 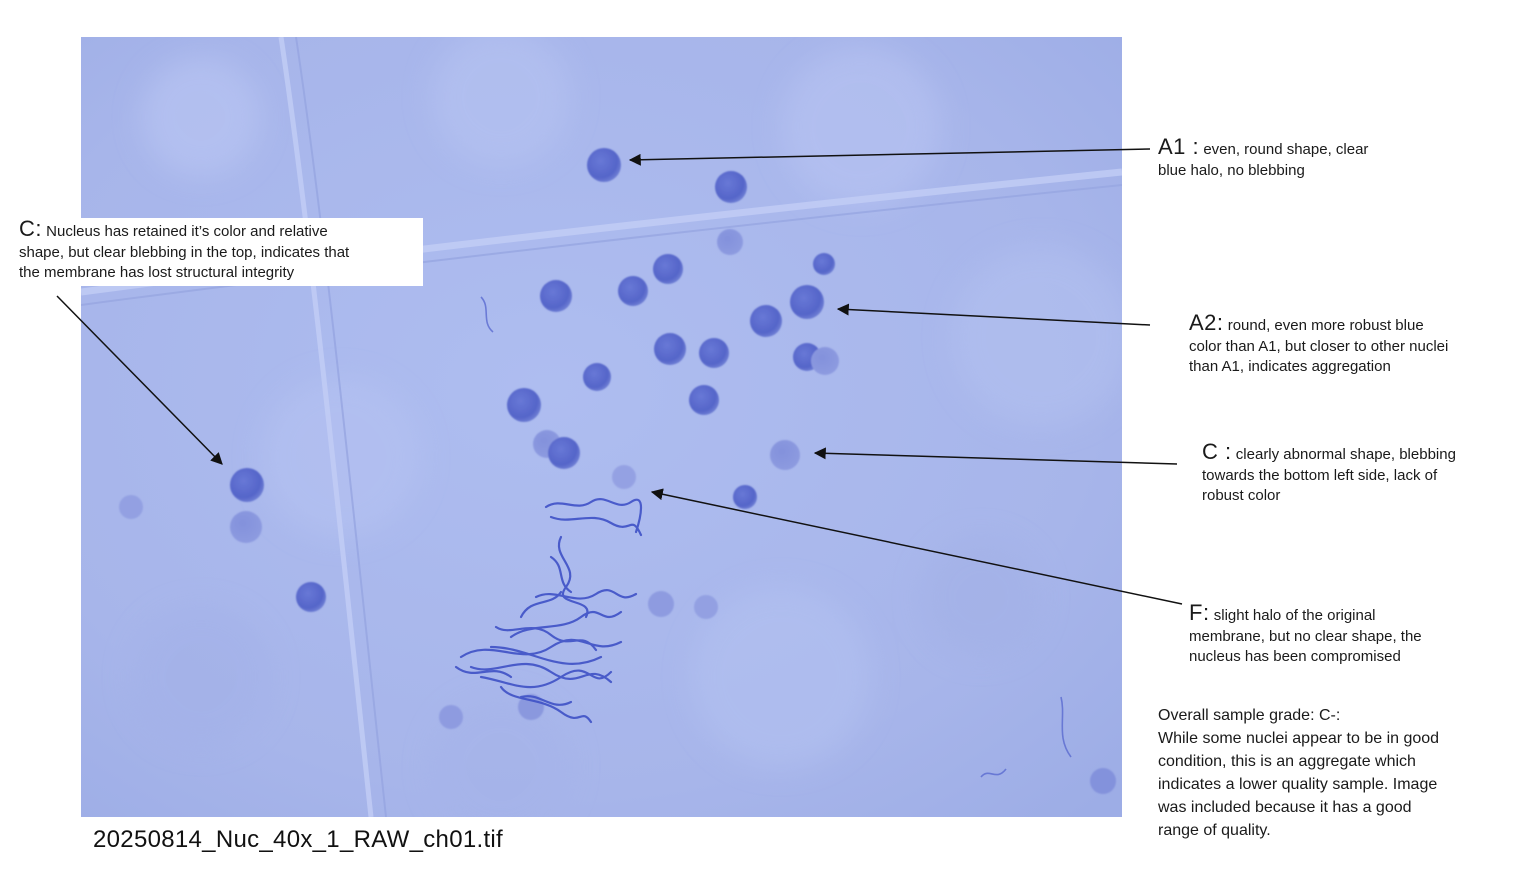 I want to click on grade-label: A2:, so click(x=1206, y=322).